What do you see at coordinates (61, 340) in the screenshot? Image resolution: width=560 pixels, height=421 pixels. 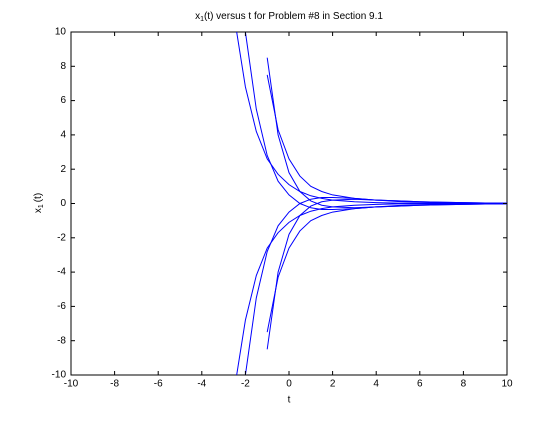 I see `y-tick-label: -8` at bounding box center [61, 340].